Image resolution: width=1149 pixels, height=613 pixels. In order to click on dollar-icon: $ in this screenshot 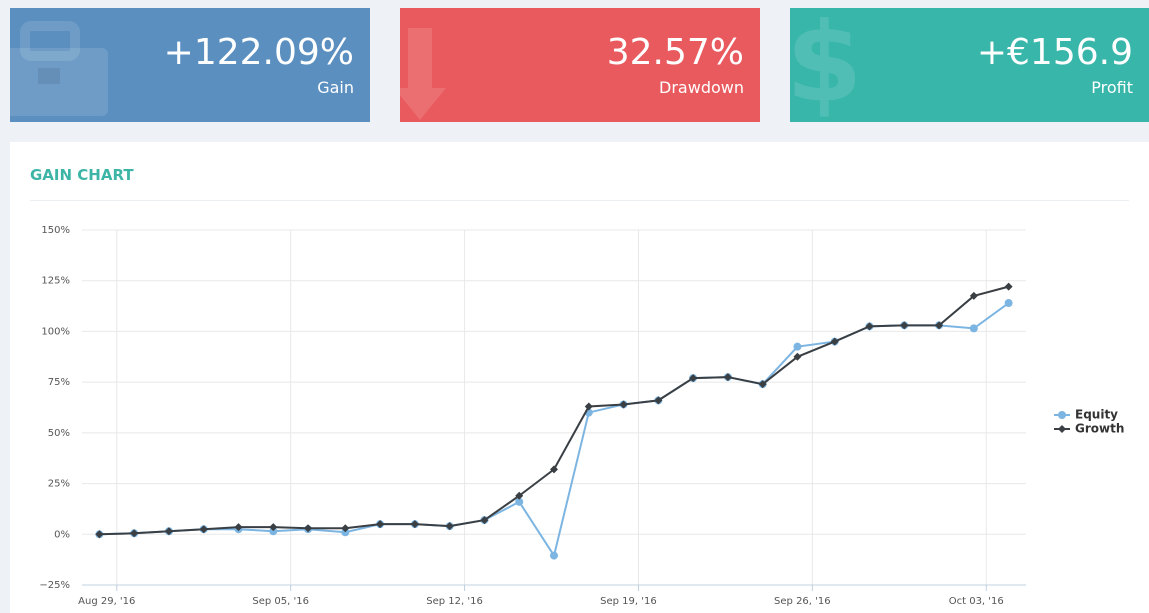, I will do `click(826, 65)`.